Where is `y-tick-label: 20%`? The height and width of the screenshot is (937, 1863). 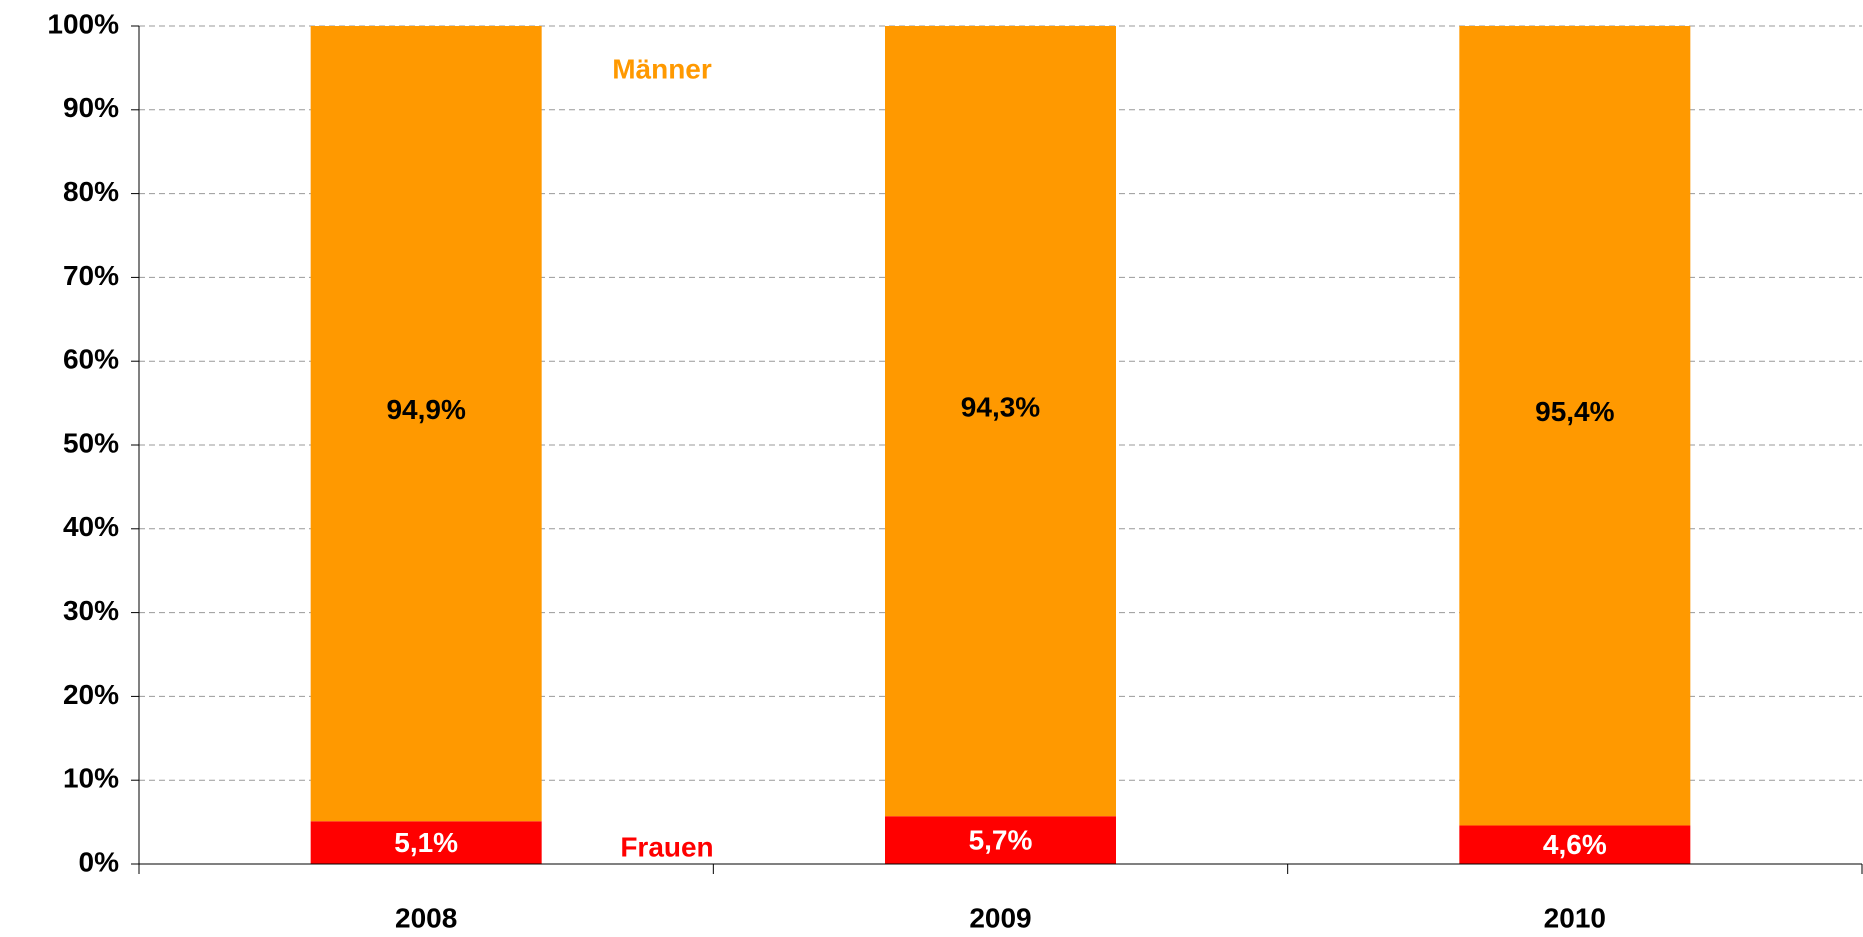 y-tick-label: 20% is located at coordinates (91, 694).